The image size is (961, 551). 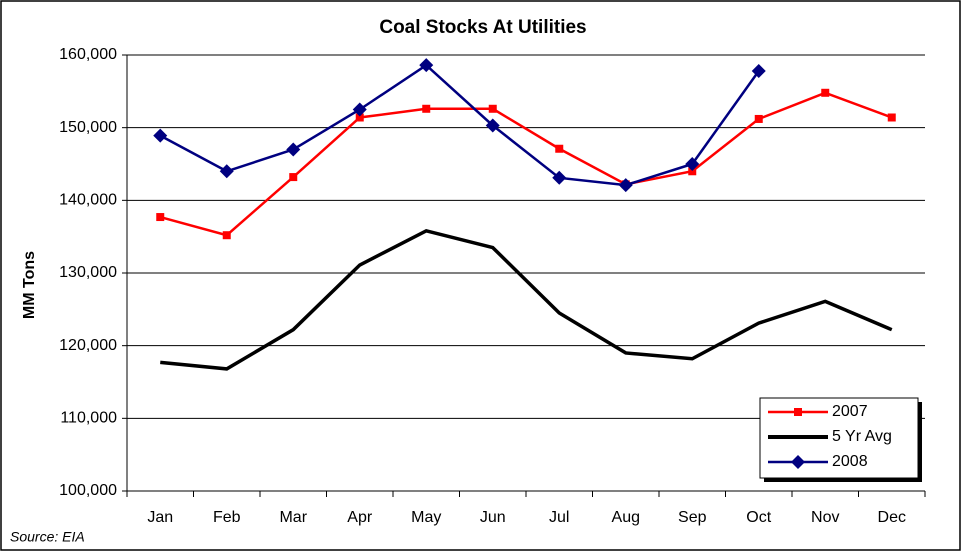 I want to click on x-tick-label: Nov, so click(x=825, y=517).